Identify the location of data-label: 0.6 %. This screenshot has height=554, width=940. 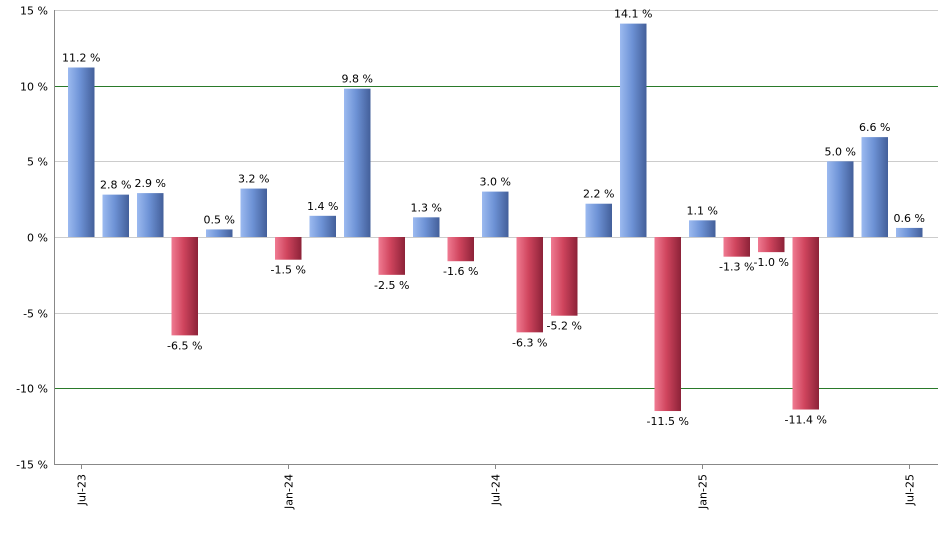
(909, 218).